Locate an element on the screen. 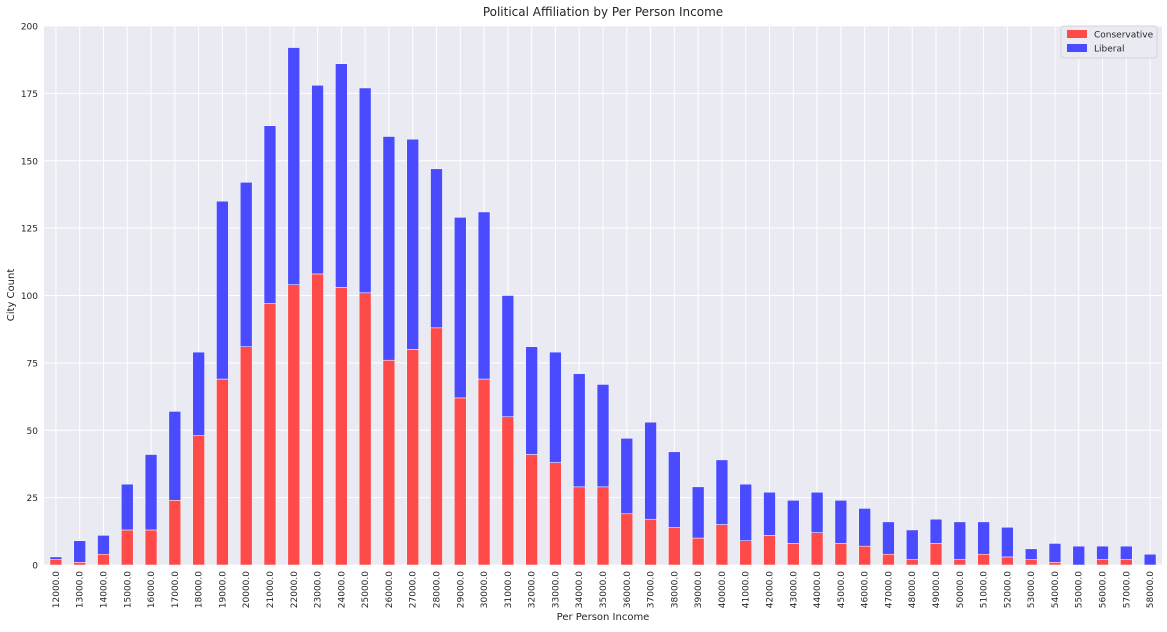  x-tick-label: 57000.0 is located at coordinates (1127, 589).